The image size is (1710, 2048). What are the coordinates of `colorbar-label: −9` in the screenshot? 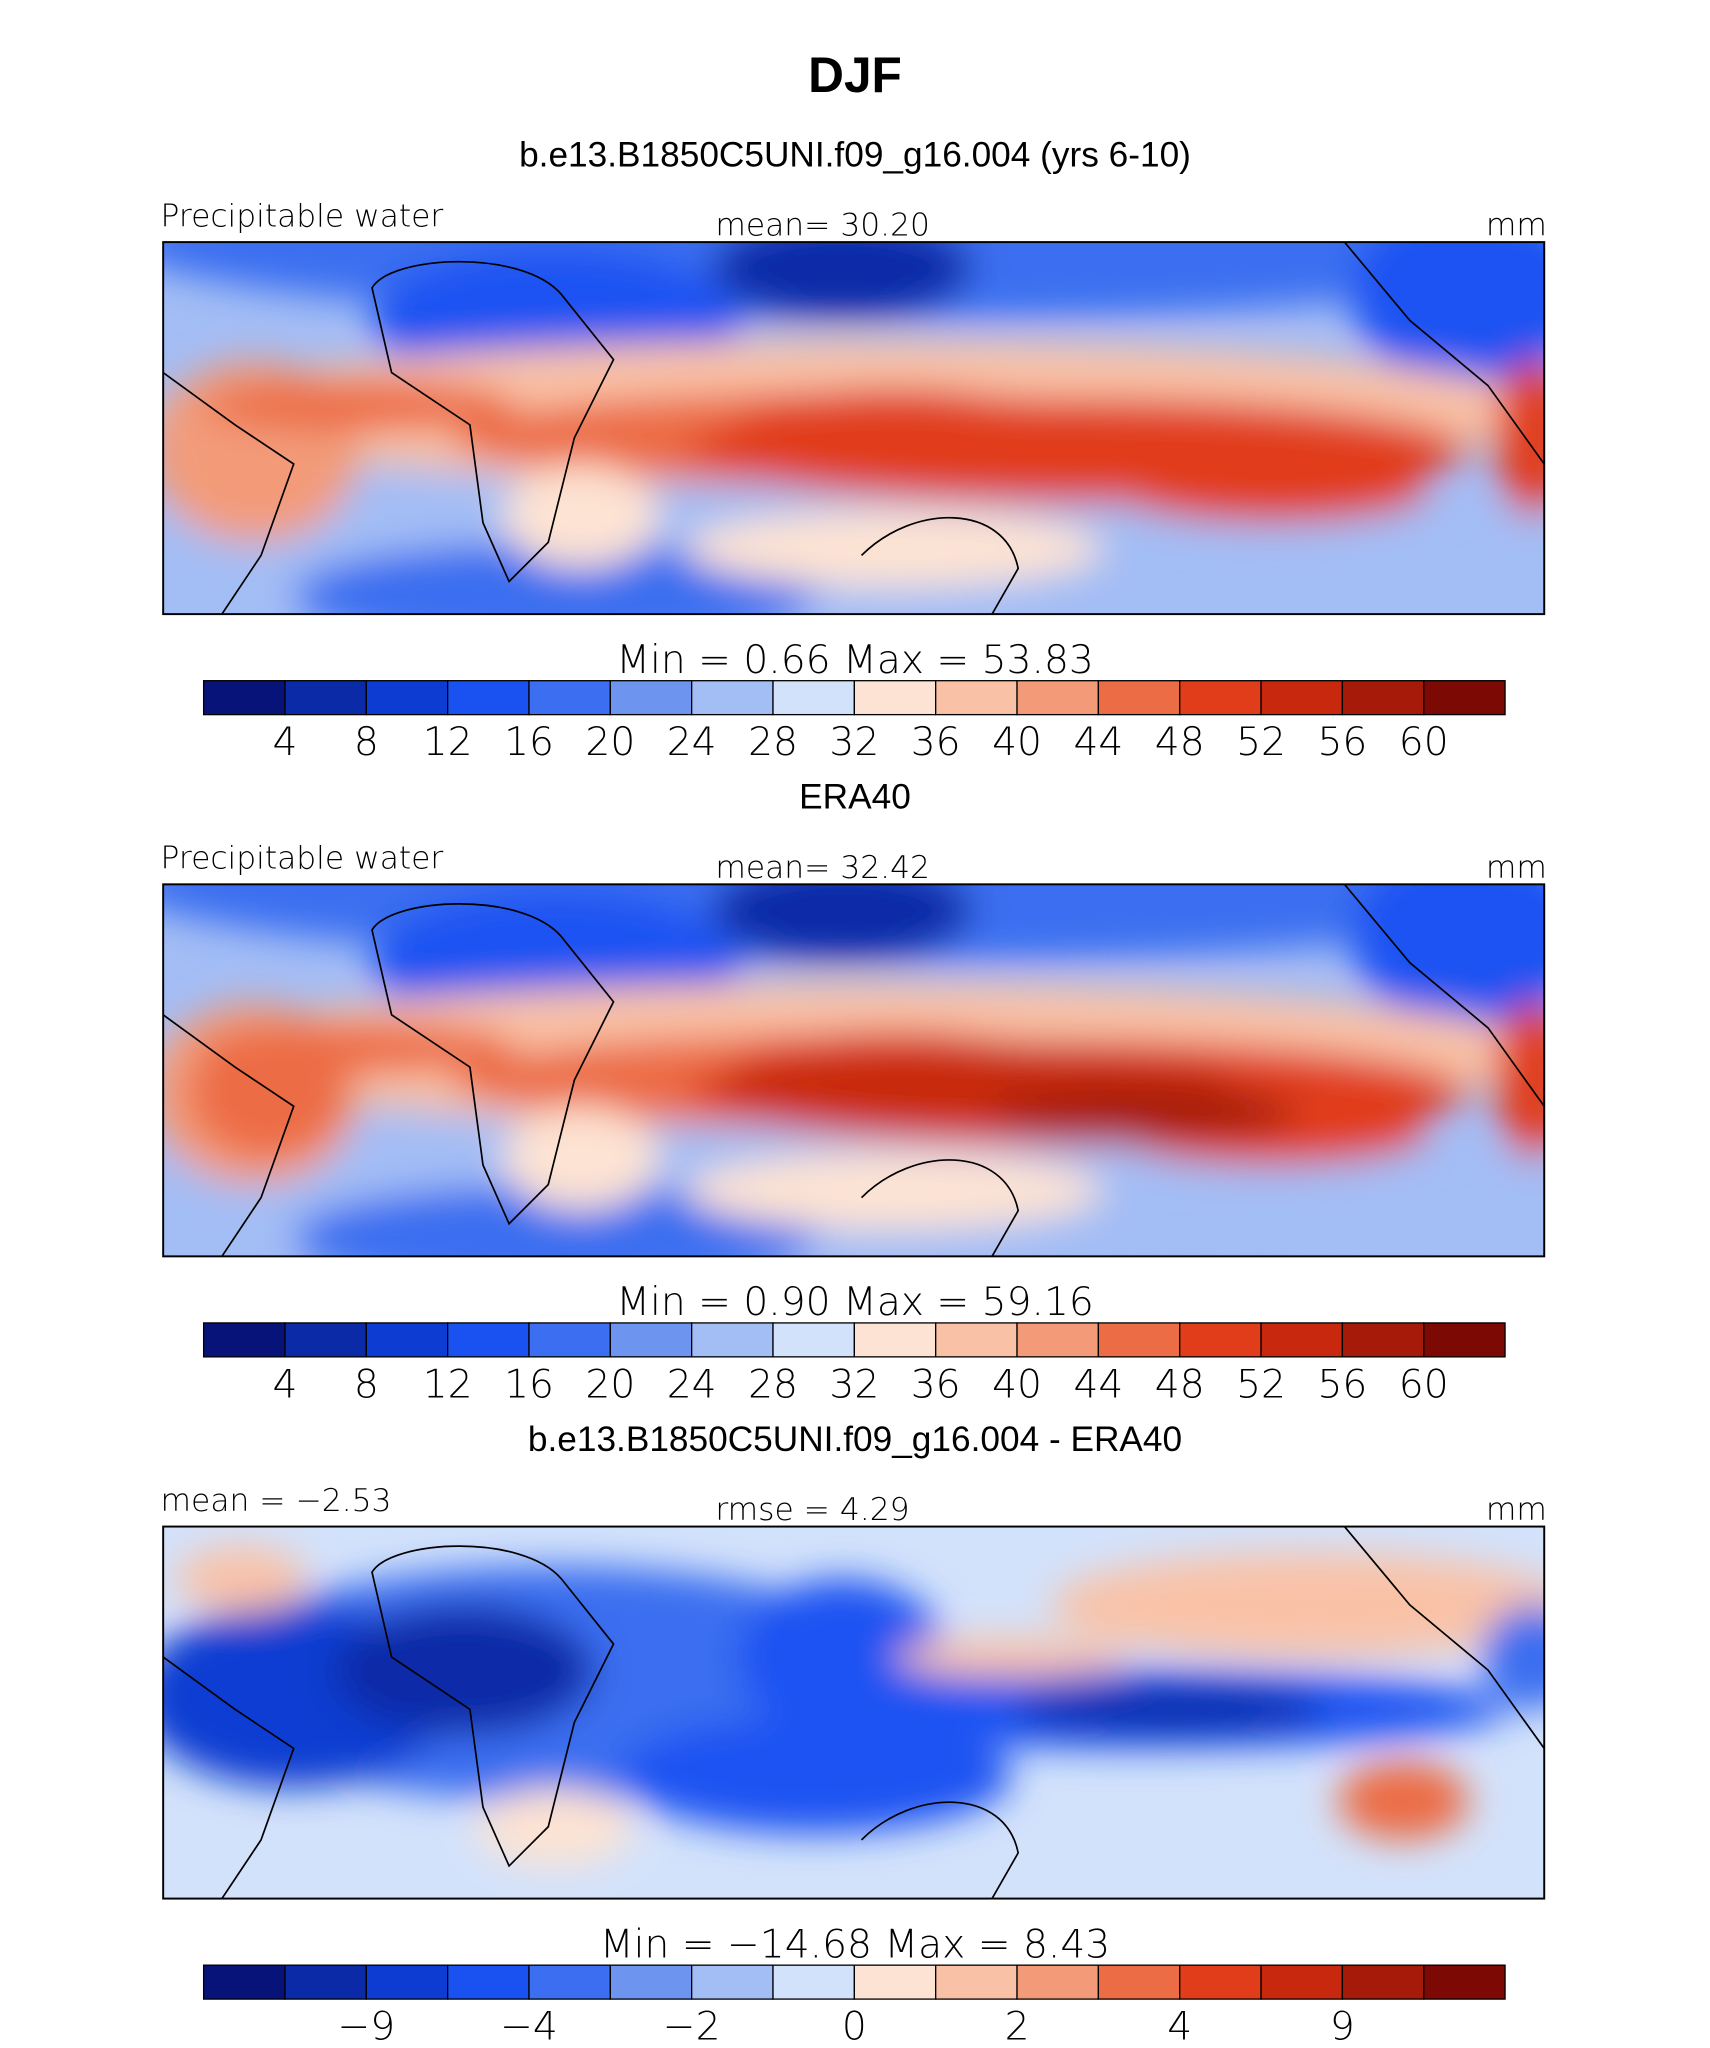 It's located at (366, 2026).